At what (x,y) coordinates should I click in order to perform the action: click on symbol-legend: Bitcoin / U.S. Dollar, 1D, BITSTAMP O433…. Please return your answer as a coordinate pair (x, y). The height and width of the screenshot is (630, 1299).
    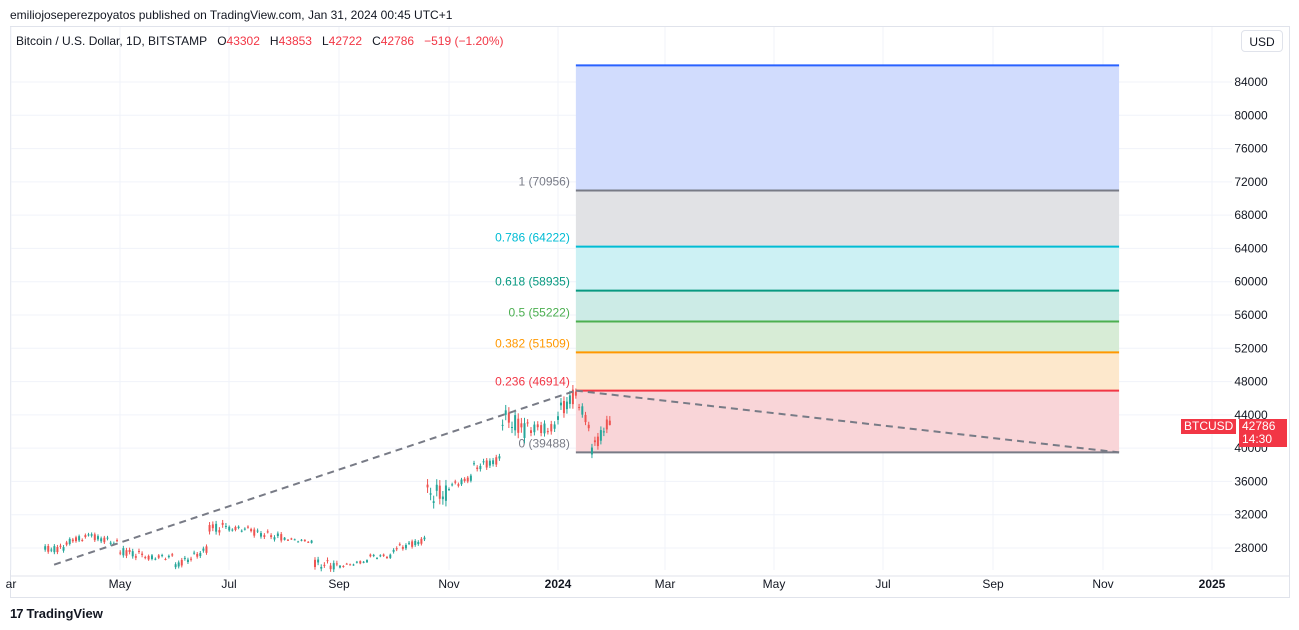
    Looking at the image, I should click on (260, 41).